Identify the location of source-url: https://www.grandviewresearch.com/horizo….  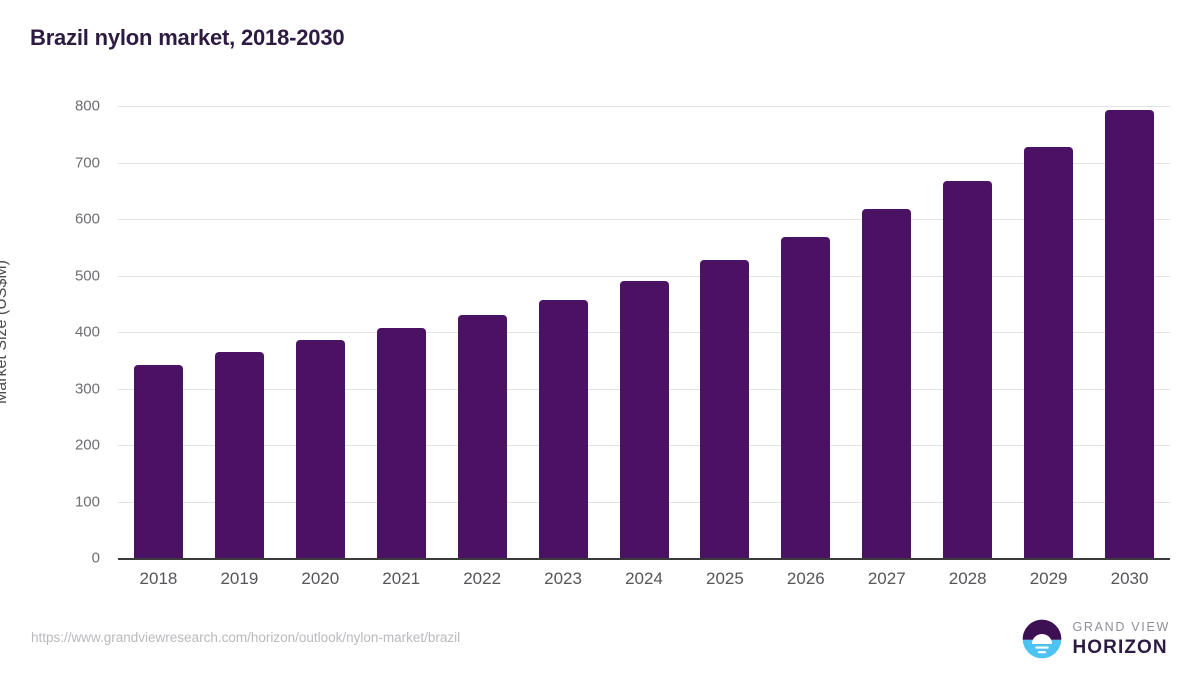
(246, 637).